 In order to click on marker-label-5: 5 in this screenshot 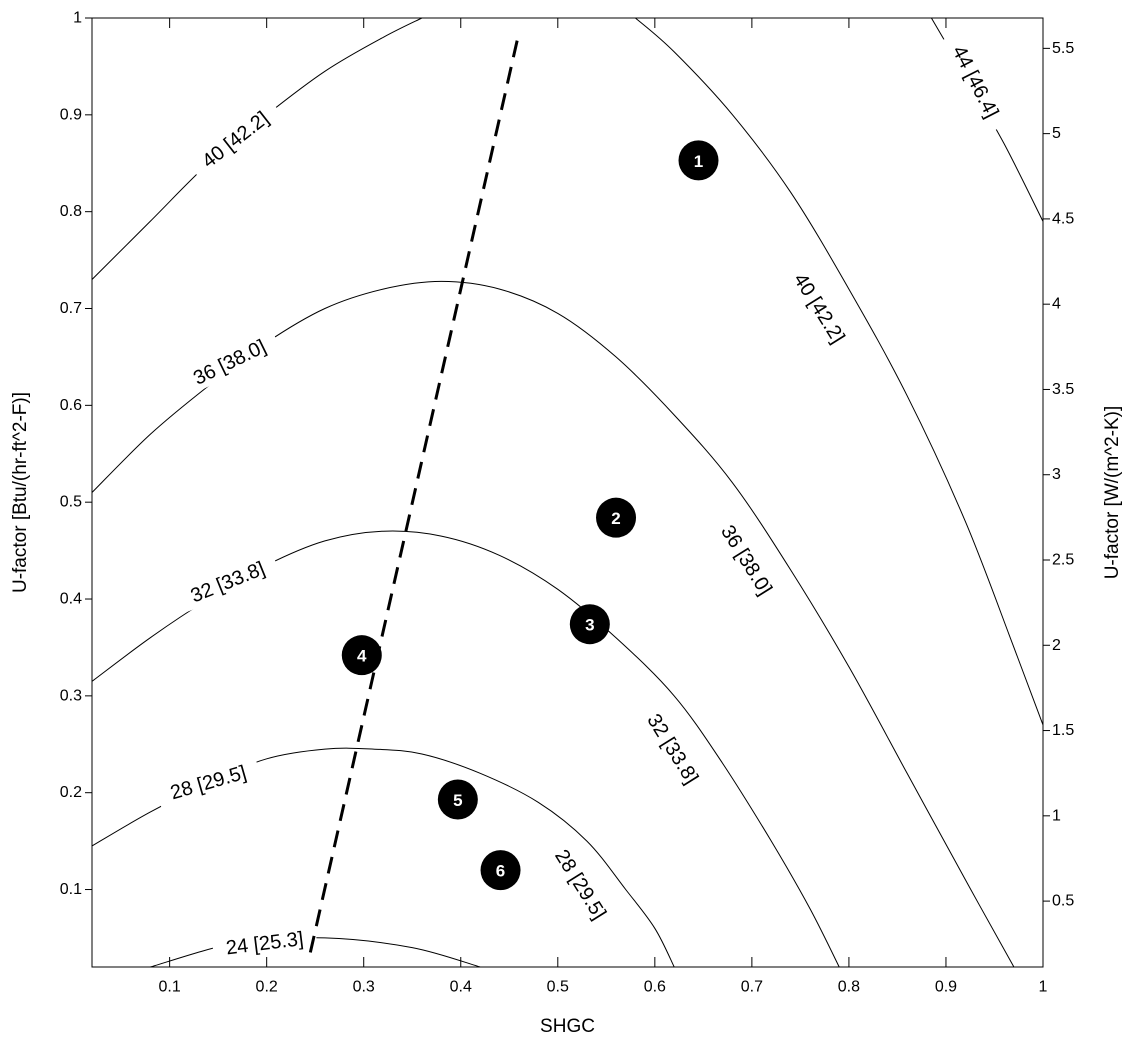, I will do `click(457, 800)`.